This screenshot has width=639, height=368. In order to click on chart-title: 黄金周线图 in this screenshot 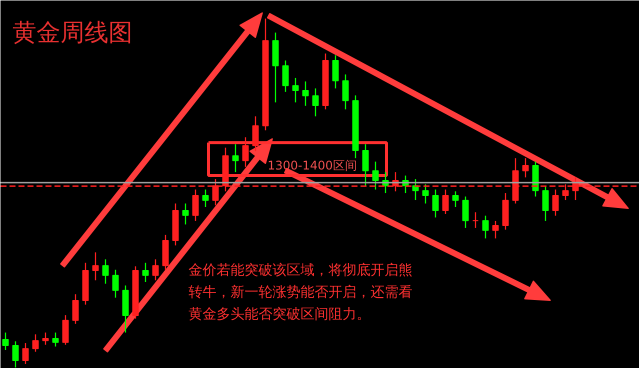, I will do `click(72, 33)`.